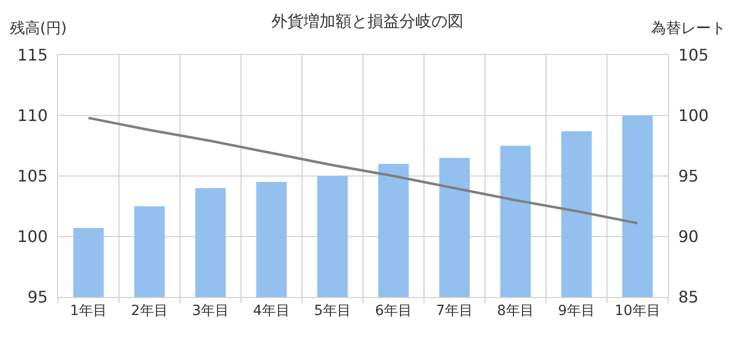  What do you see at coordinates (693, 55) in the screenshot?
I see `y2-tick-label: 105` at bounding box center [693, 55].